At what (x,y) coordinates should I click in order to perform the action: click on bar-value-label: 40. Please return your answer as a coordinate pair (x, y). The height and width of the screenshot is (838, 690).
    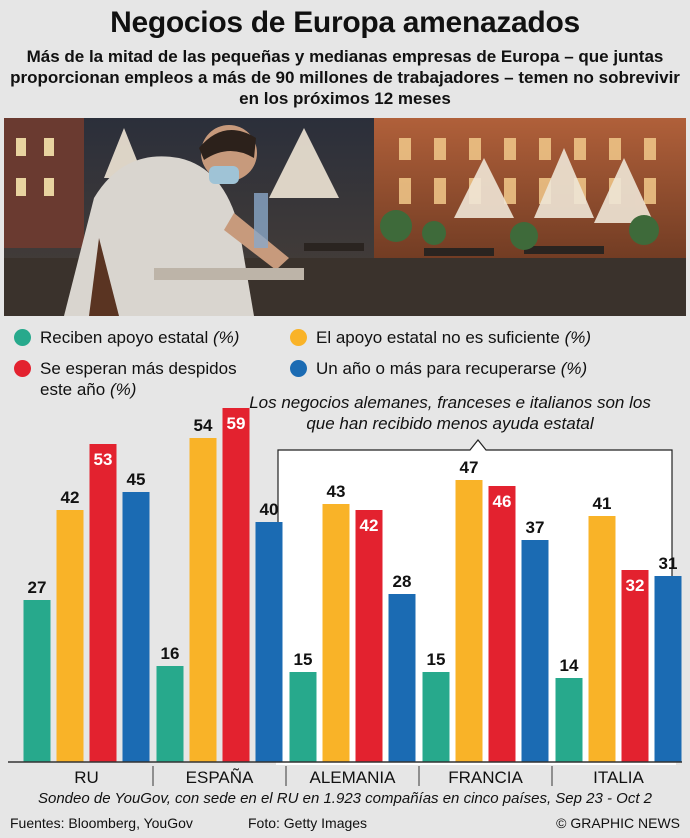
    Looking at the image, I should click on (269, 509).